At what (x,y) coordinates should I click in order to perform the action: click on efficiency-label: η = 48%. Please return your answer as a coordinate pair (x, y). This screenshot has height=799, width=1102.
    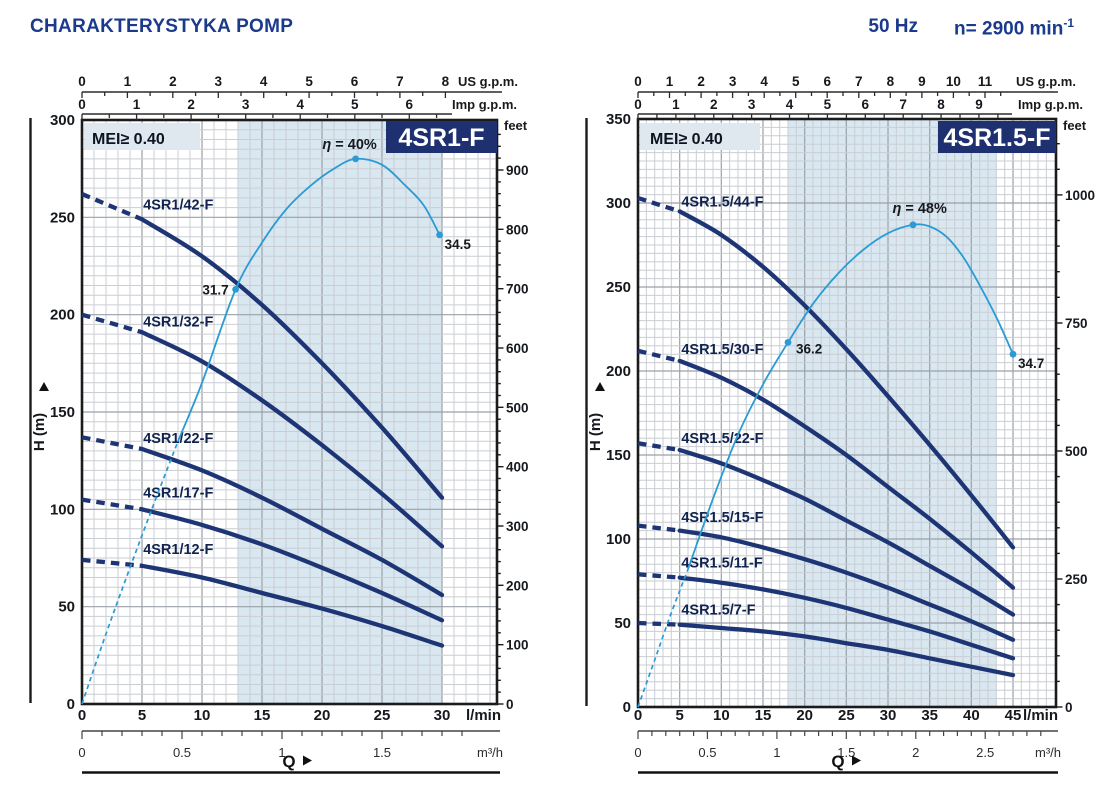
    Looking at the image, I should click on (919, 209).